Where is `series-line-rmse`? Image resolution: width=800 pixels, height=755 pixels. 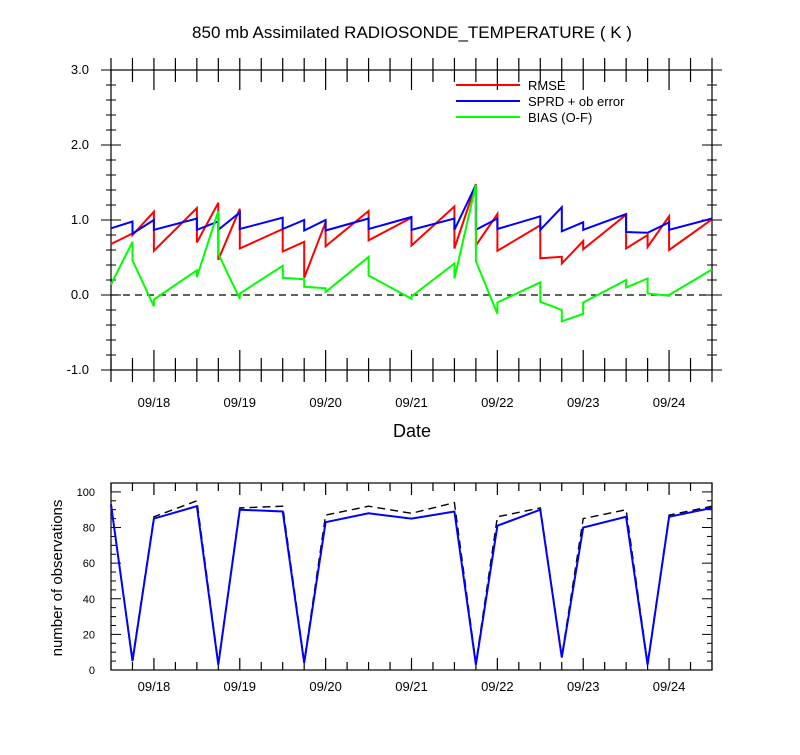
series-line-rmse is located at coordinates (411, 231).